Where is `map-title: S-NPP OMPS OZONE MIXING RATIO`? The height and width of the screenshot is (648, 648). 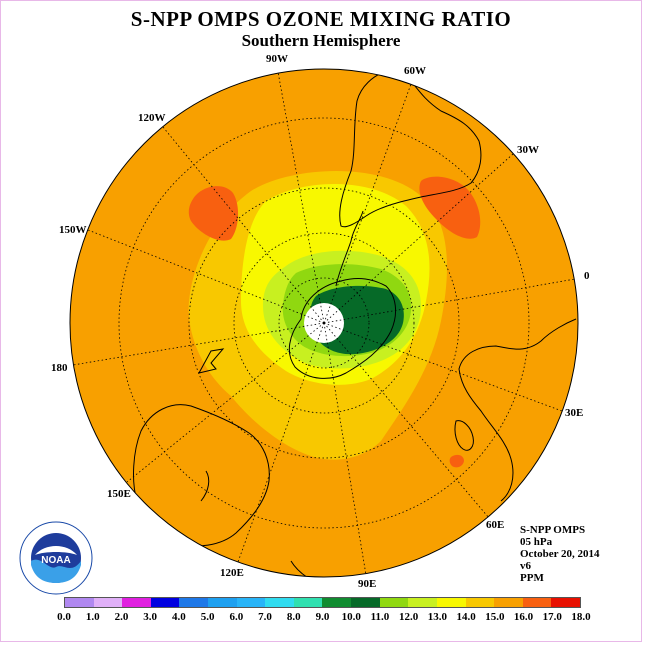 map-title: S-NPP OMPS OZONE MIXING RATIO is located at coordinates (321, 19).